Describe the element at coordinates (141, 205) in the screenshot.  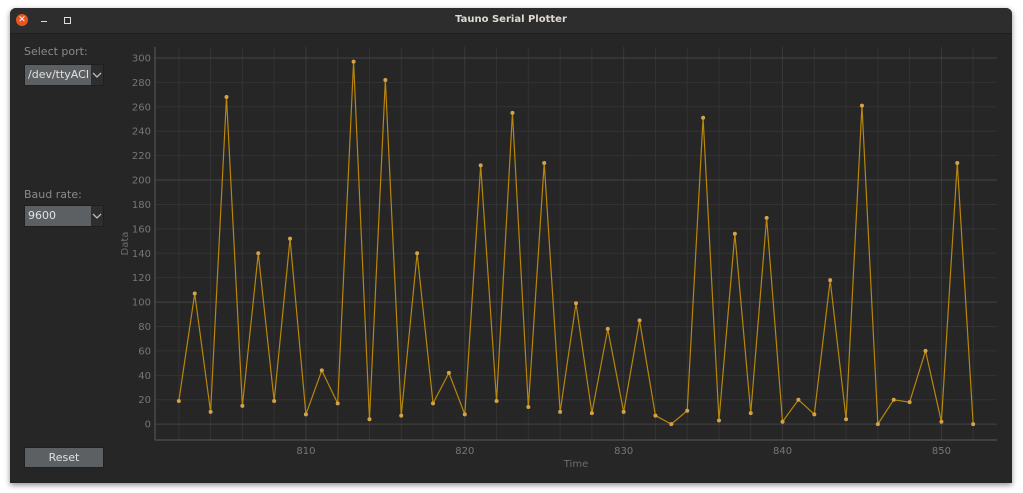
I see `y-tick-label: 180` at that location.